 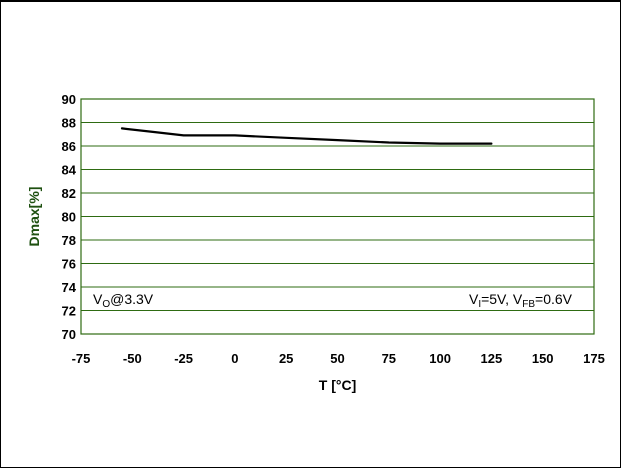 I want to click on x-tick-label-8: 125, so click(x=492, y=358).